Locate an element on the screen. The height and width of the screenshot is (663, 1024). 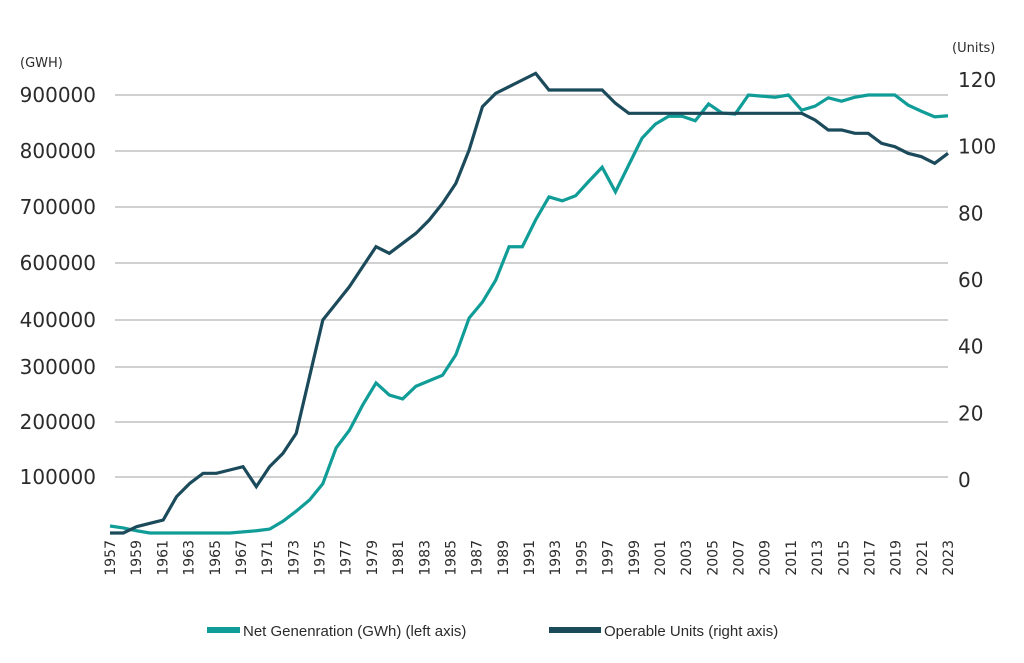
right-tick-label: 40 is located at coordinates (970, 347).